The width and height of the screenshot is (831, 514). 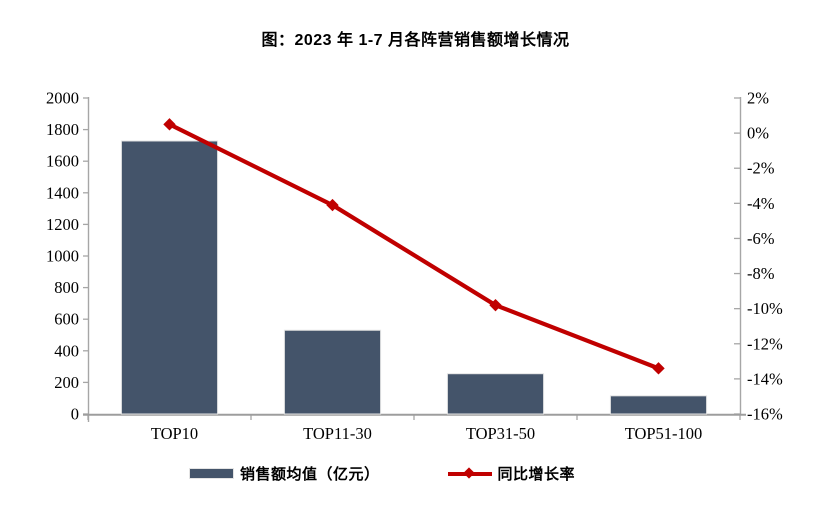 What do you see at coordinates (765, 308) in the screenshot?
I see `right-axis-tick-label: -10%` at bounding box center [765, 308].